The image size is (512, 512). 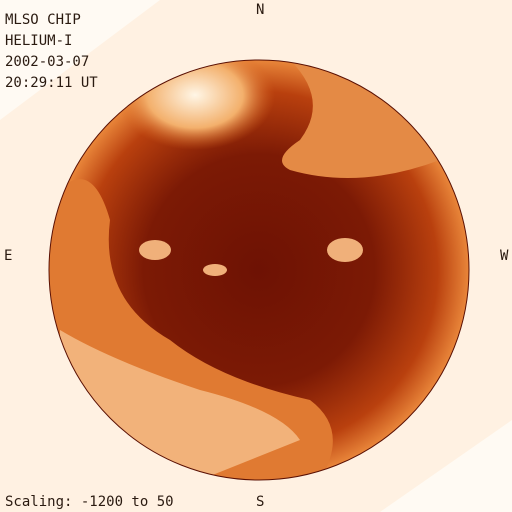 I want to click on time: 20:29:11 UT, so click(x=51, y=83).